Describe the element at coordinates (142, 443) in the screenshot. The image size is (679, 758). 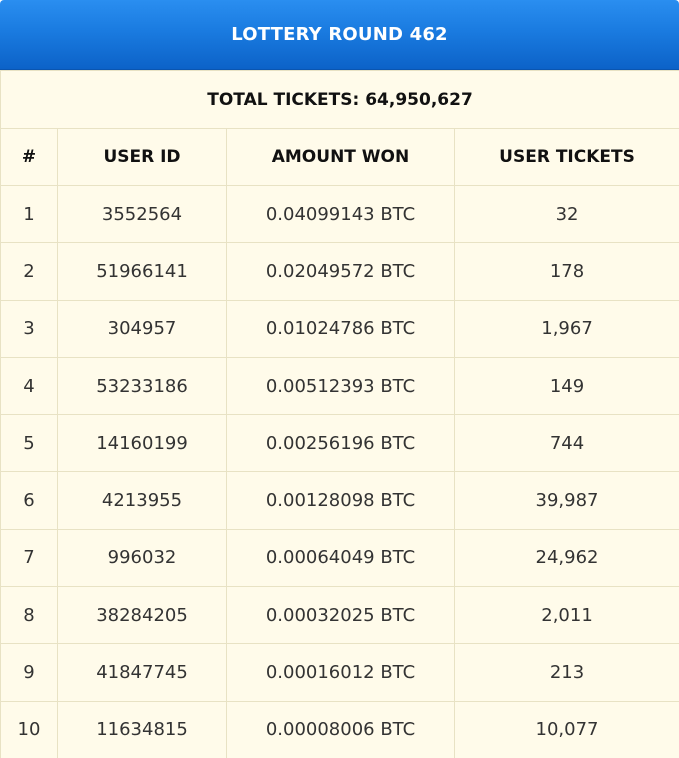
I see `user-id-cell: 14160199` at that location.